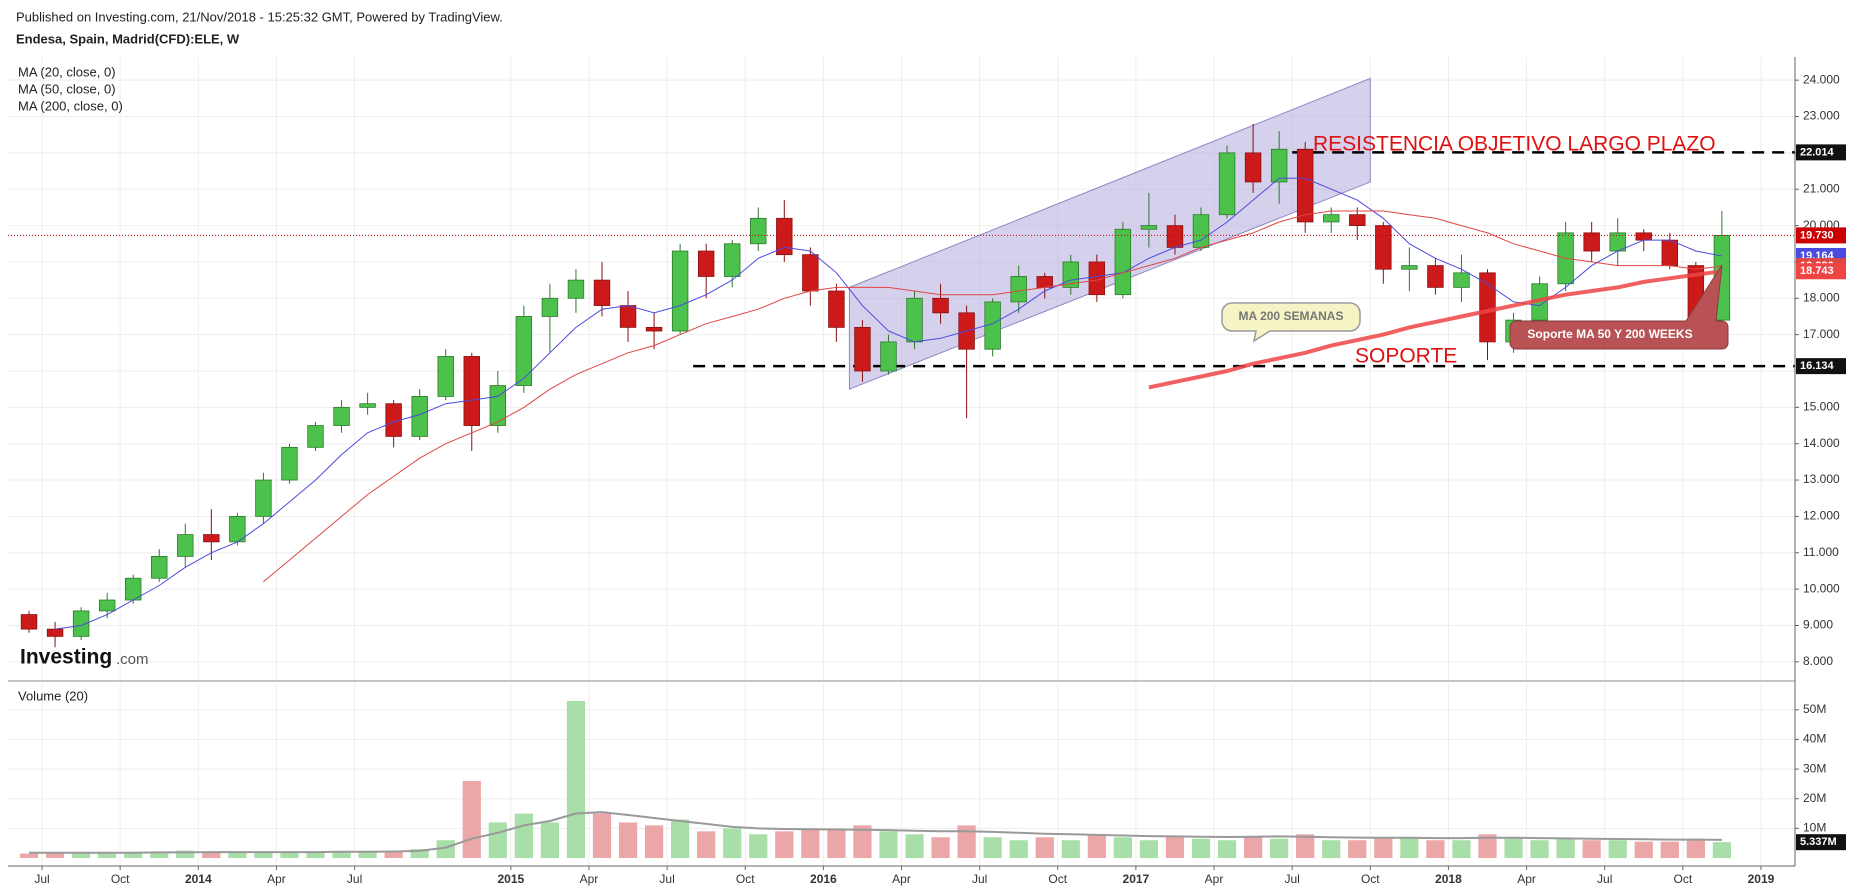  I want to click on logo-suffix: .com, so click(132, 659).